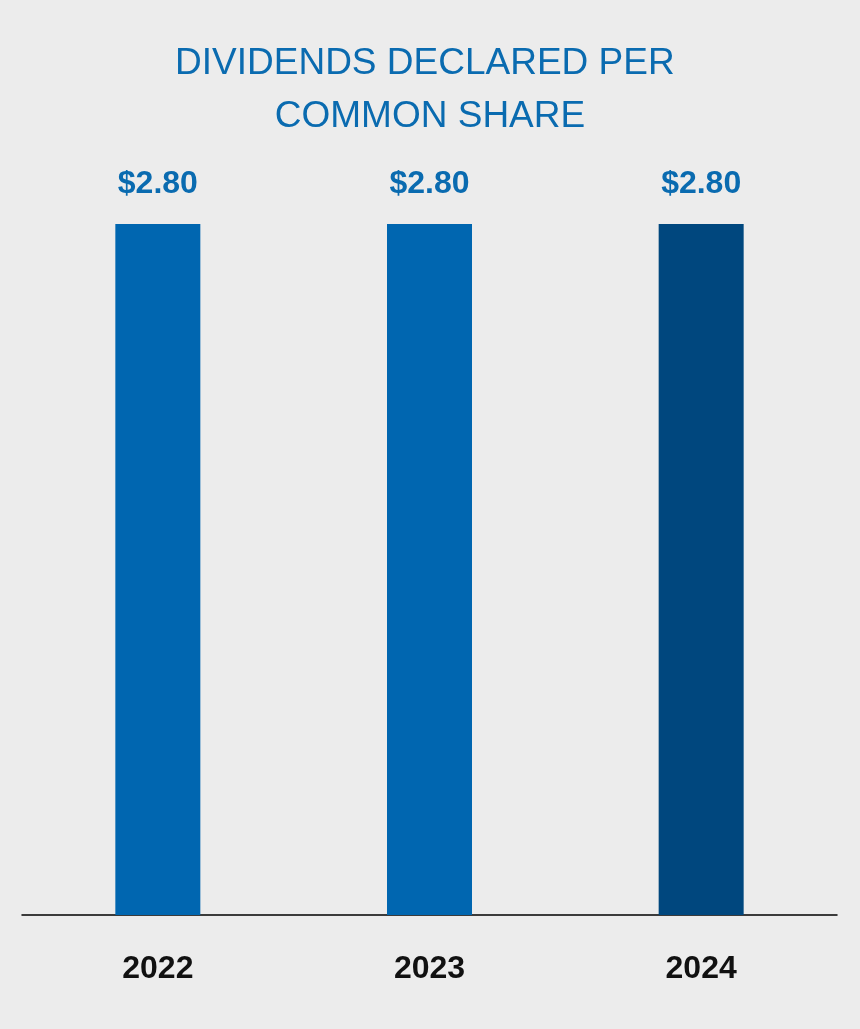 The width and height of the screenshot is (860, 1029). Describe the element at coordinates (429, 967) in the screenshot. I see `x-tick-label: 2023` at that location.